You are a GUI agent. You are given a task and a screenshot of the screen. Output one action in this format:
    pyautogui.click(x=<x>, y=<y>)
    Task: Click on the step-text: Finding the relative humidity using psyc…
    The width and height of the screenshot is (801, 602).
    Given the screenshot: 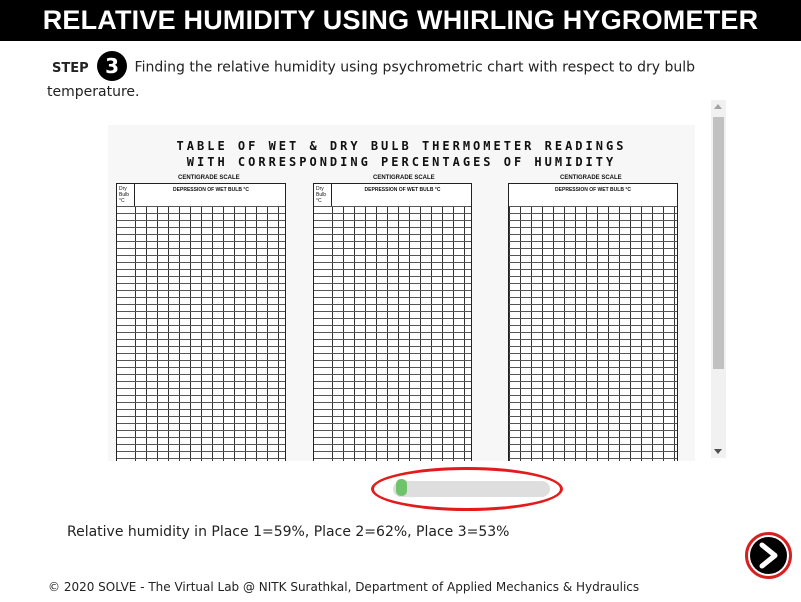 What is the action you would take?
    pyautogui.click(x=371, y=80)
    